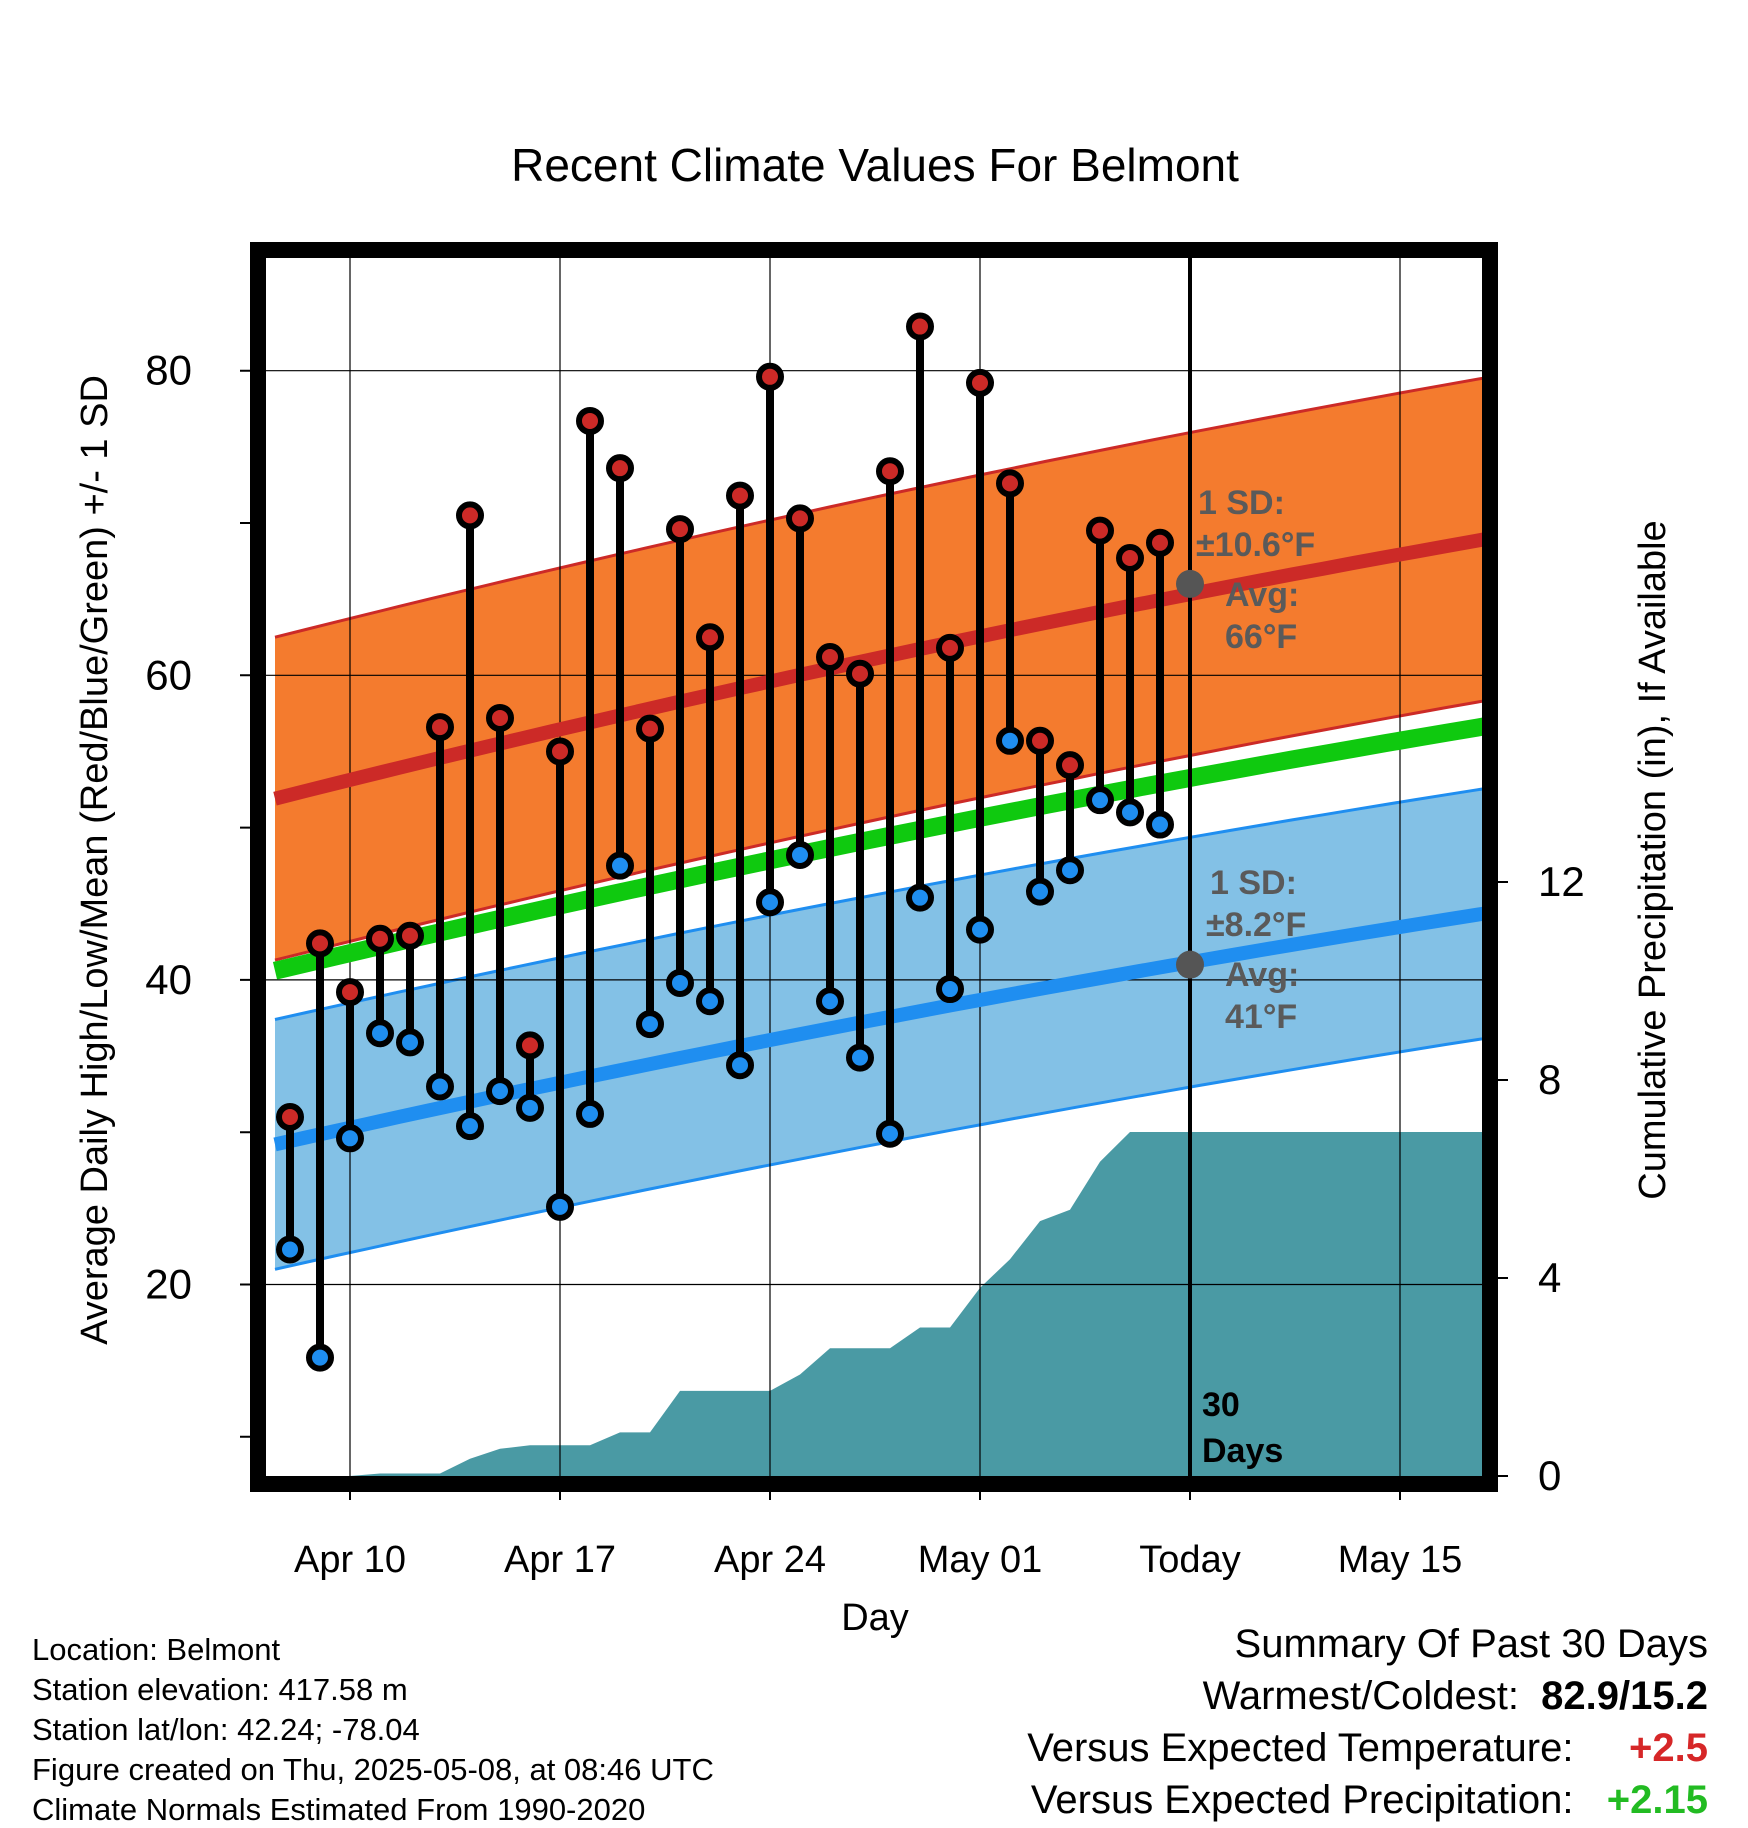 This screenshot has height=1828, width=1748. I want to click on x-axis-label: Day, so click(875, 1618).